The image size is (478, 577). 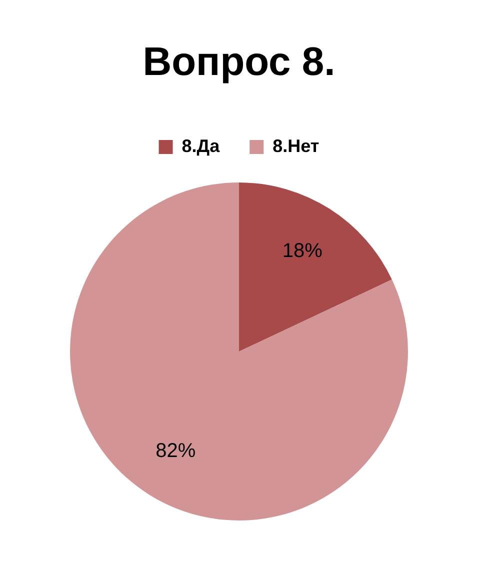 I want to click on chart-title: Вопрос 8., so click(x=239, y=62).